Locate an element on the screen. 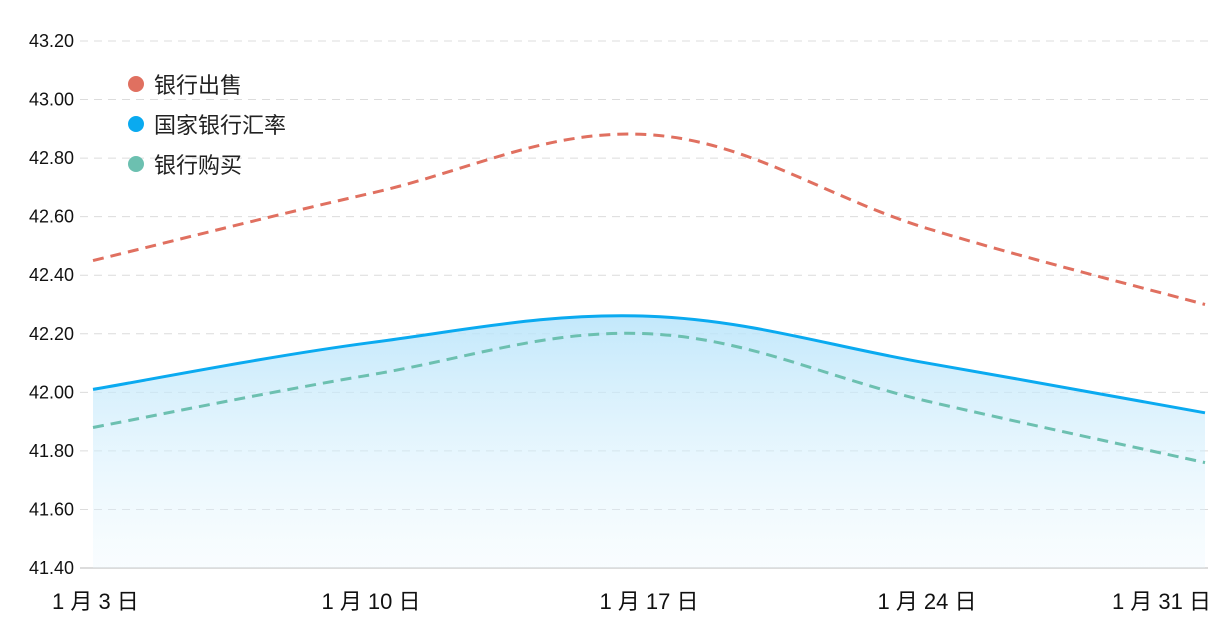  legend-item-national-bank-rate: 国家银行汇率 is located at coordinates (207, 124).